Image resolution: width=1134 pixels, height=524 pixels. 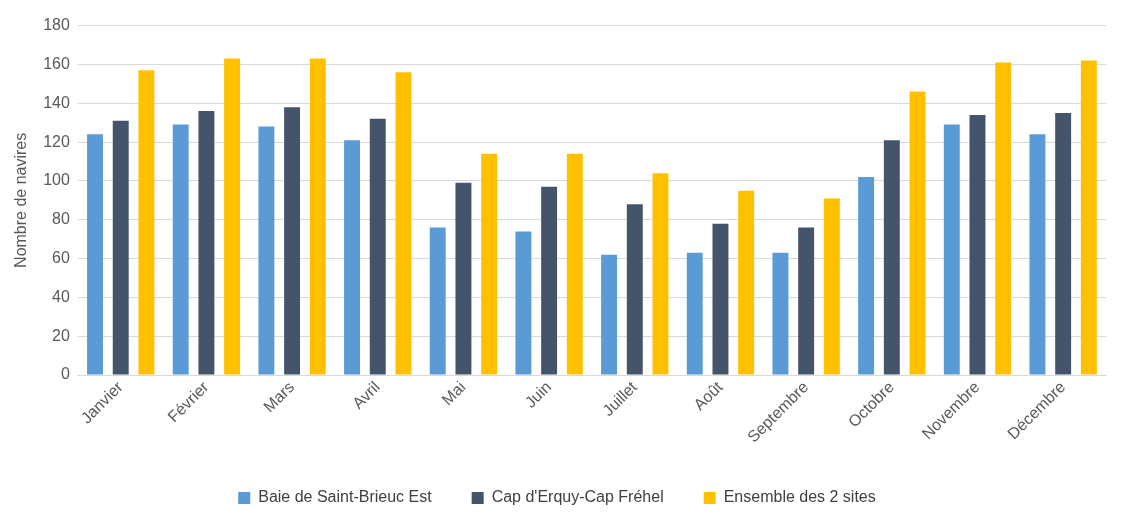 What do you see at coordinates (56, 102) in the screenshot?
I see `y-tick-label: 140` at bounding box center [56, 102].